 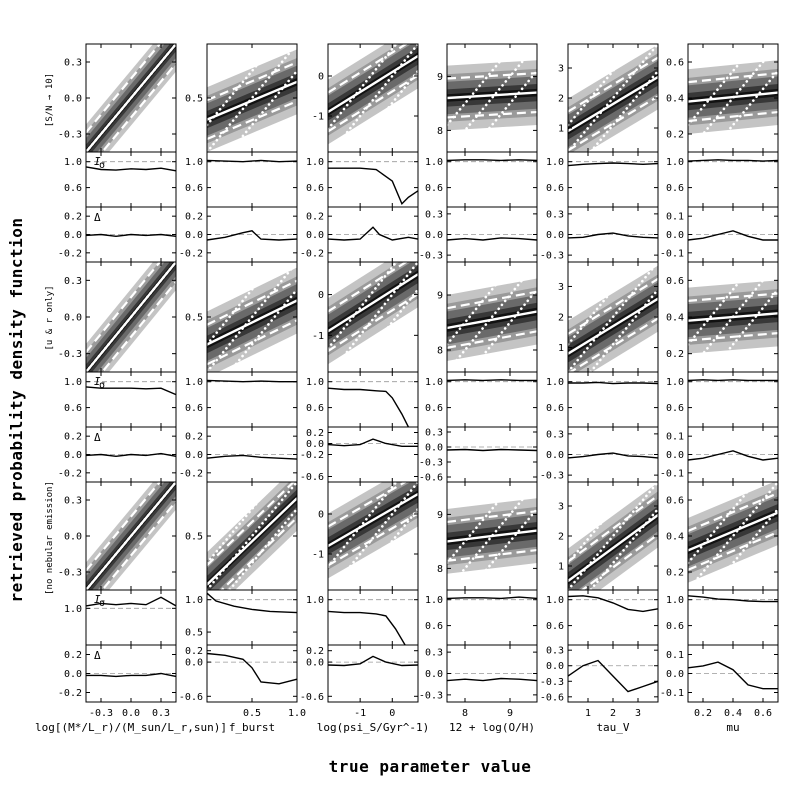 What do you see at coordinates (392, 713) in the screenshot?
I see `x-tick-label: 0` at bounding box center [392, 713].